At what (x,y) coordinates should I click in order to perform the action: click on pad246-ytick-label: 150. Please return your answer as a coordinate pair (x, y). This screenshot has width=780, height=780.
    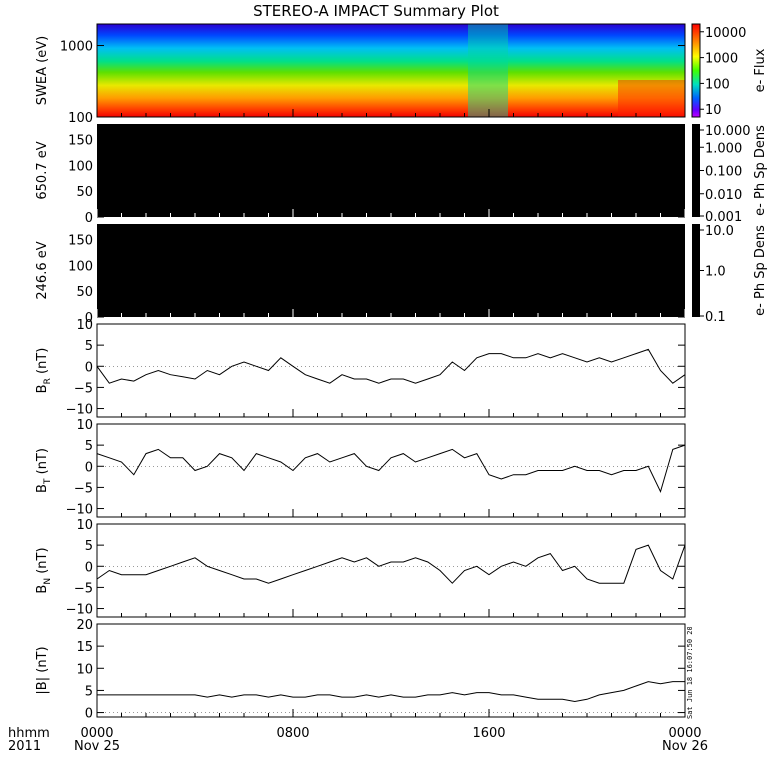
    Looking at the image, I should click on (80, 241).